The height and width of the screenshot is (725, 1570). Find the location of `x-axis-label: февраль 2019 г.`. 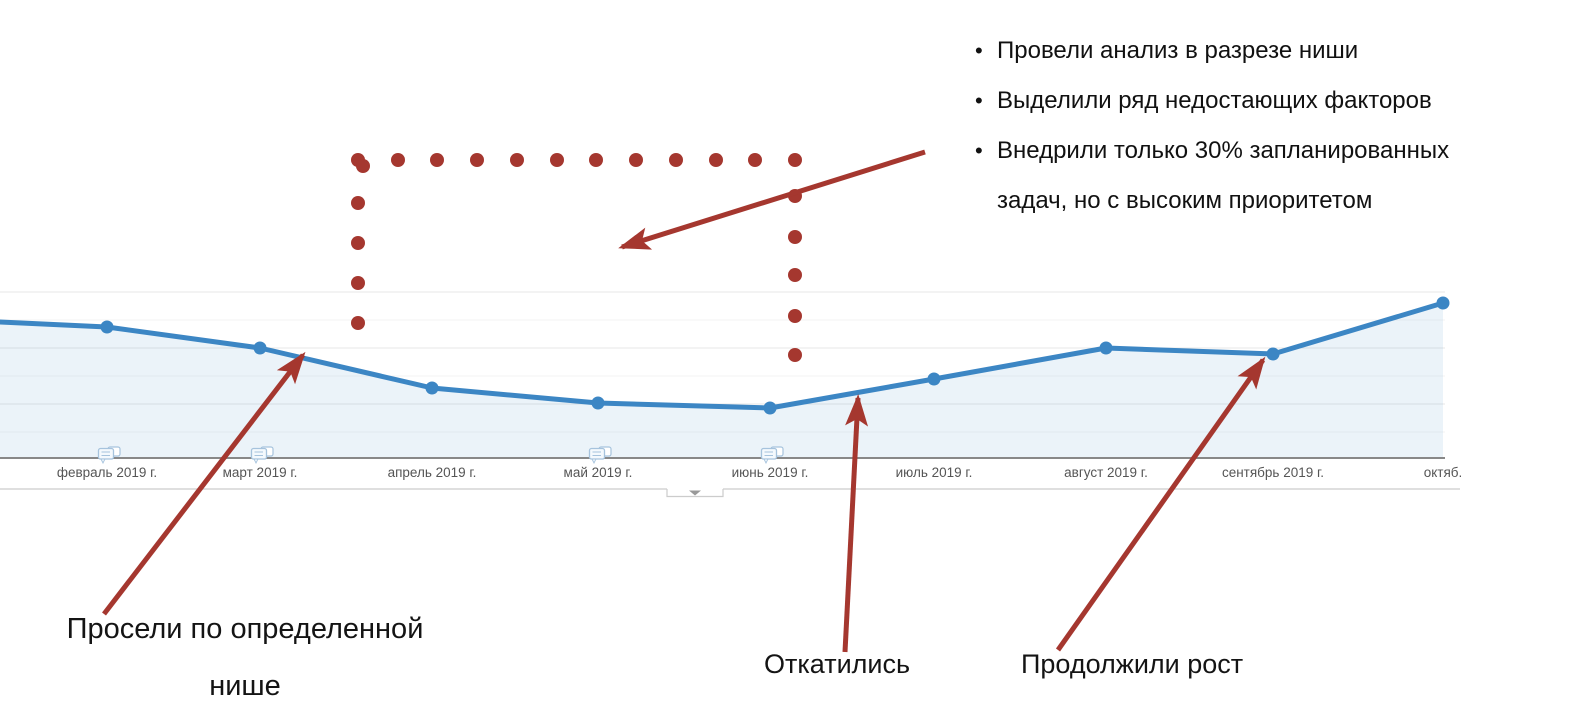

x-axis-label: февраль 2019 г. is located at coordinates (107, 472).